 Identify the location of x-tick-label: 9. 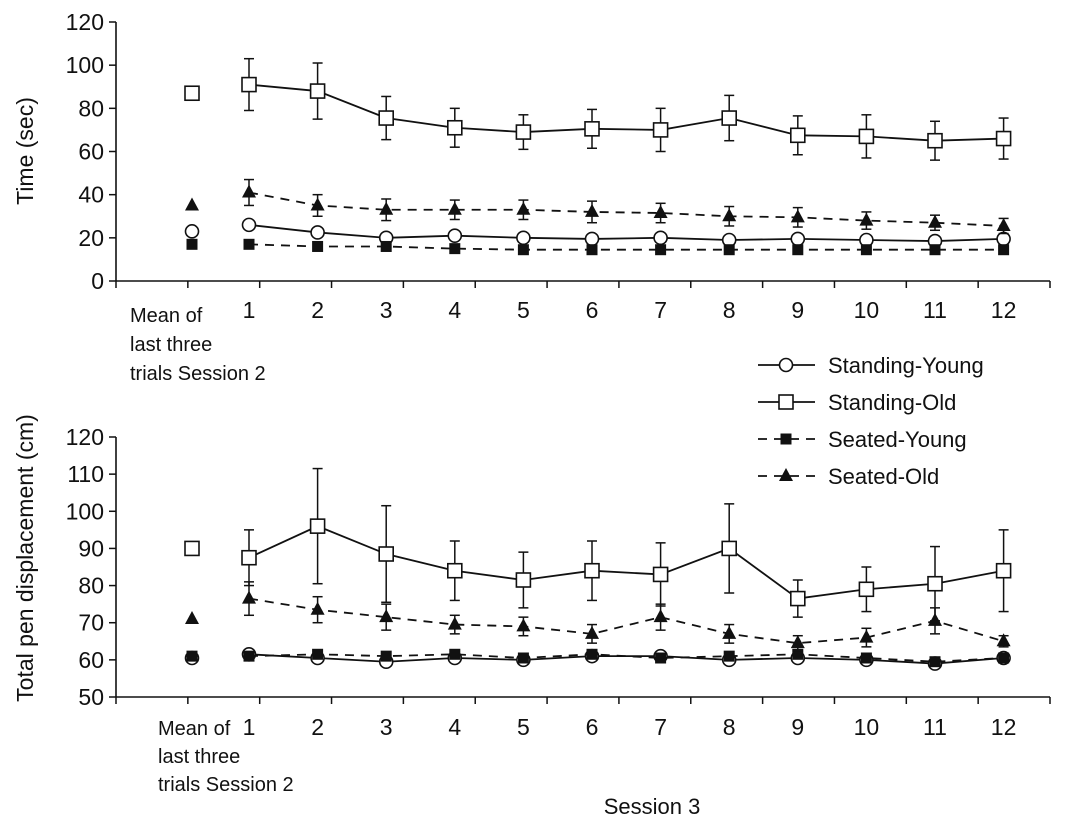
(797, 727).